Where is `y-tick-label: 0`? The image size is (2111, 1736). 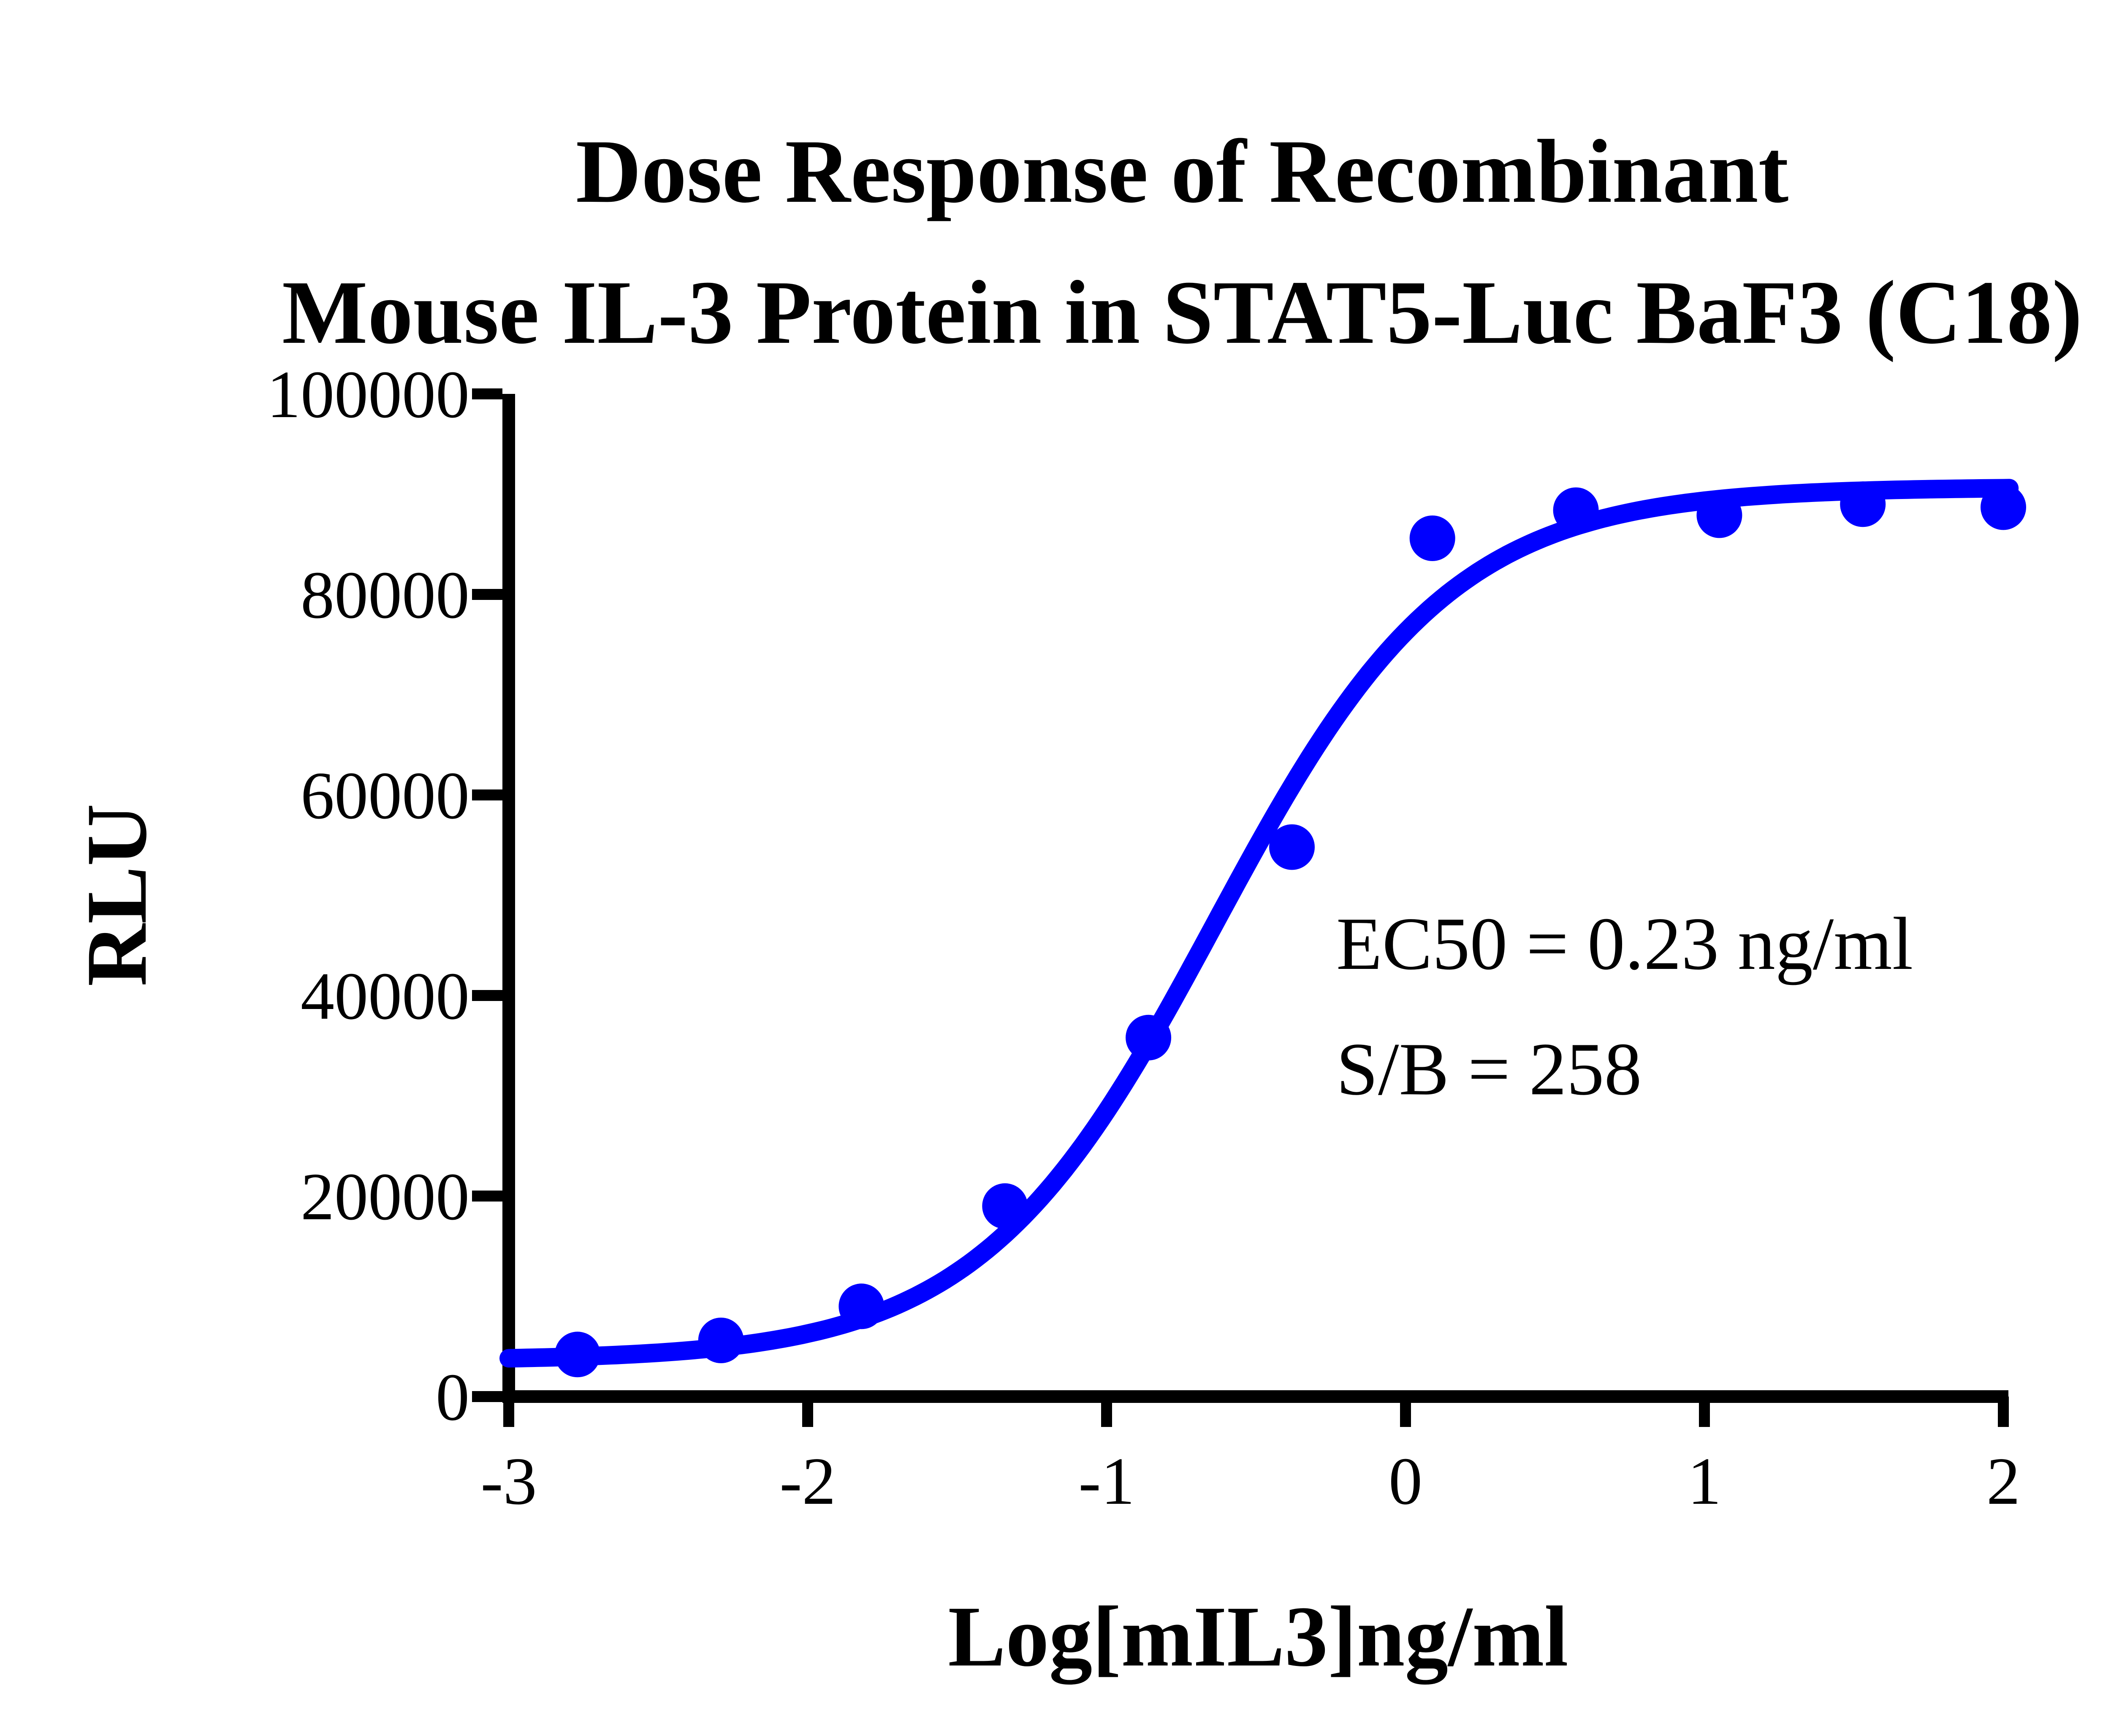 y-tick-label: 0 is located at coordinates (452, 1397).